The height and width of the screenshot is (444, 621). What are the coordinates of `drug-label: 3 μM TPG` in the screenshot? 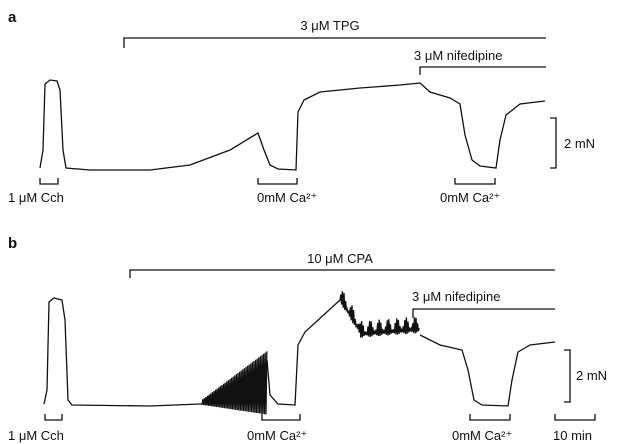 It's located at (329, 25).